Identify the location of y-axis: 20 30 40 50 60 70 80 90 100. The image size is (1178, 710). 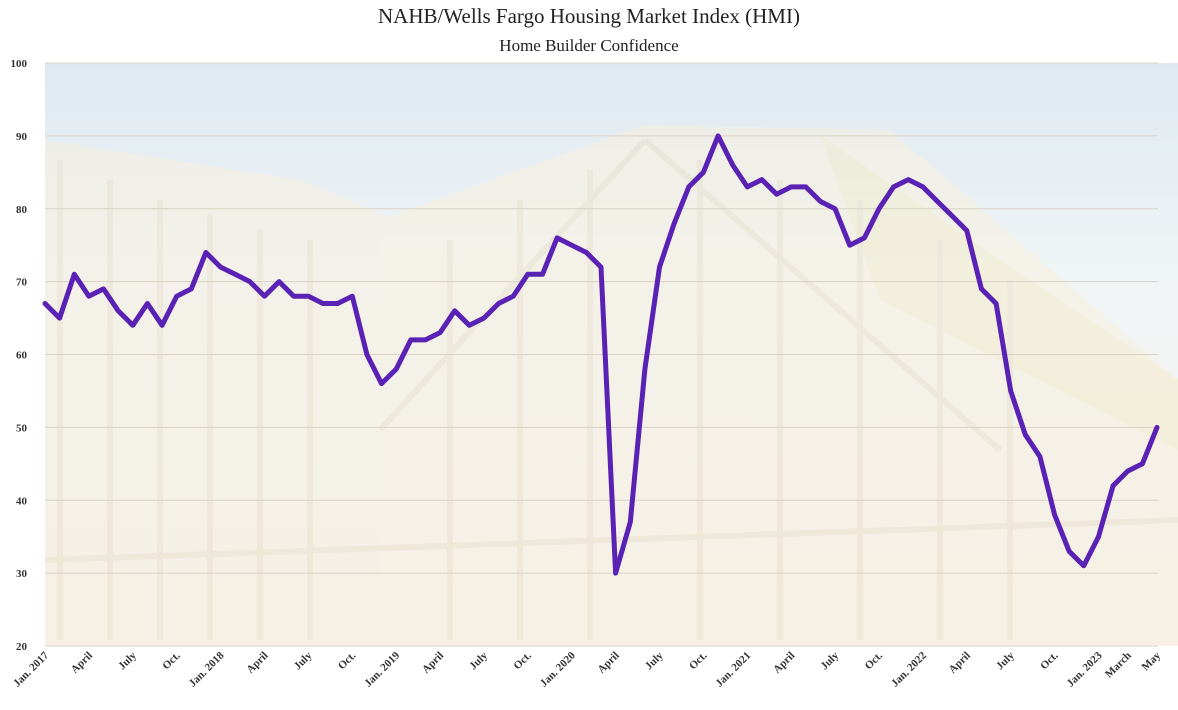
(19, 355).